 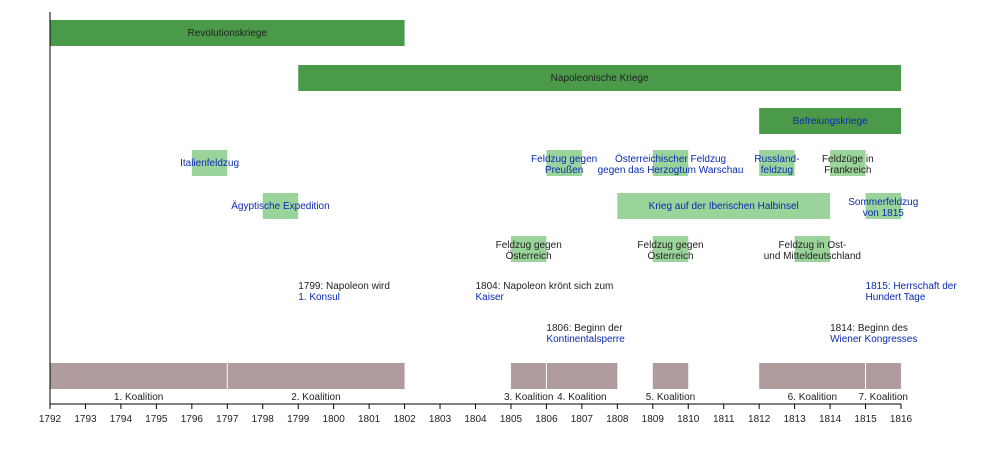 What do you see at coordinates (873, 339) in the screenshot?
I see `event-label: Wiener Kongresses` at bounding box center [873, 339].